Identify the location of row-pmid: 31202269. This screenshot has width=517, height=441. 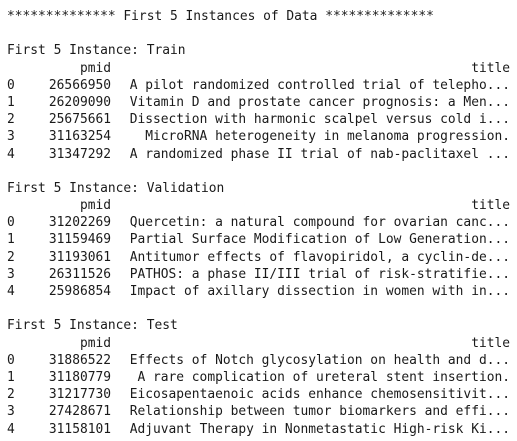
(79, 223).